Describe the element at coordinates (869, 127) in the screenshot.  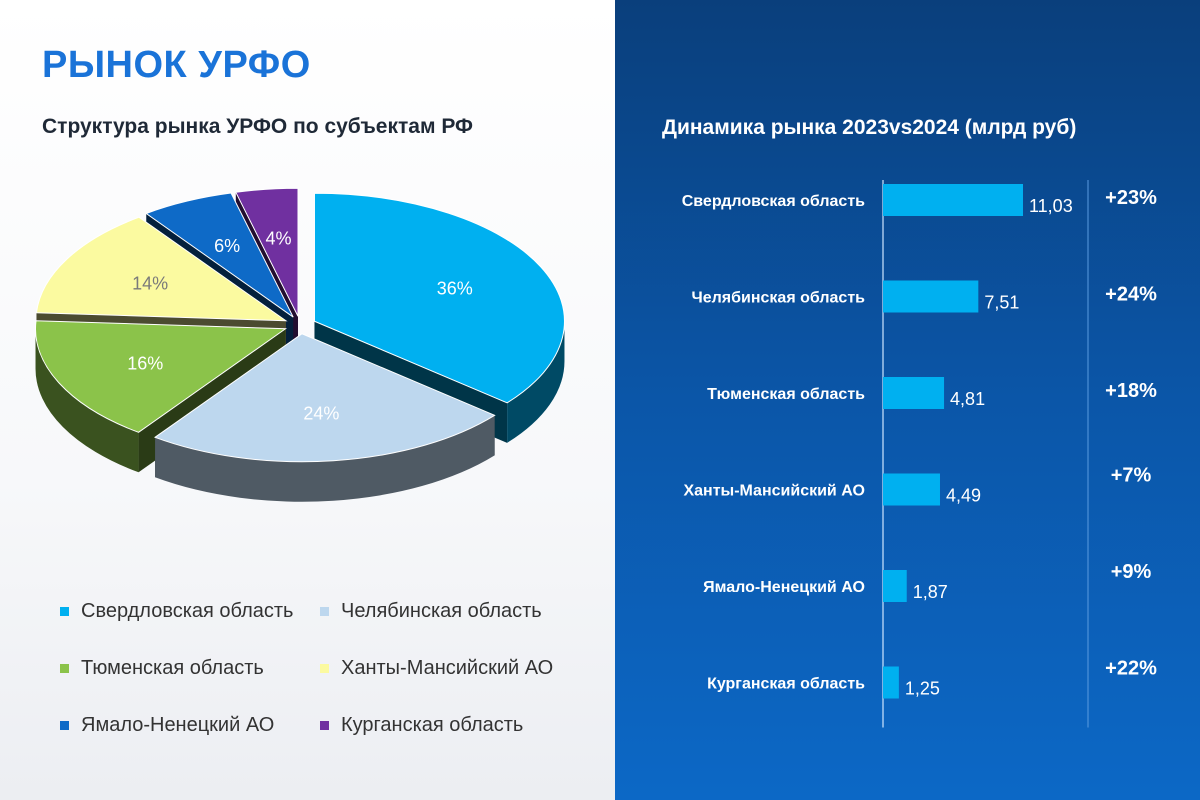
I see `bar-chart-title: Динамика рынка 2023vs2024 (млрд руб)` at that location.